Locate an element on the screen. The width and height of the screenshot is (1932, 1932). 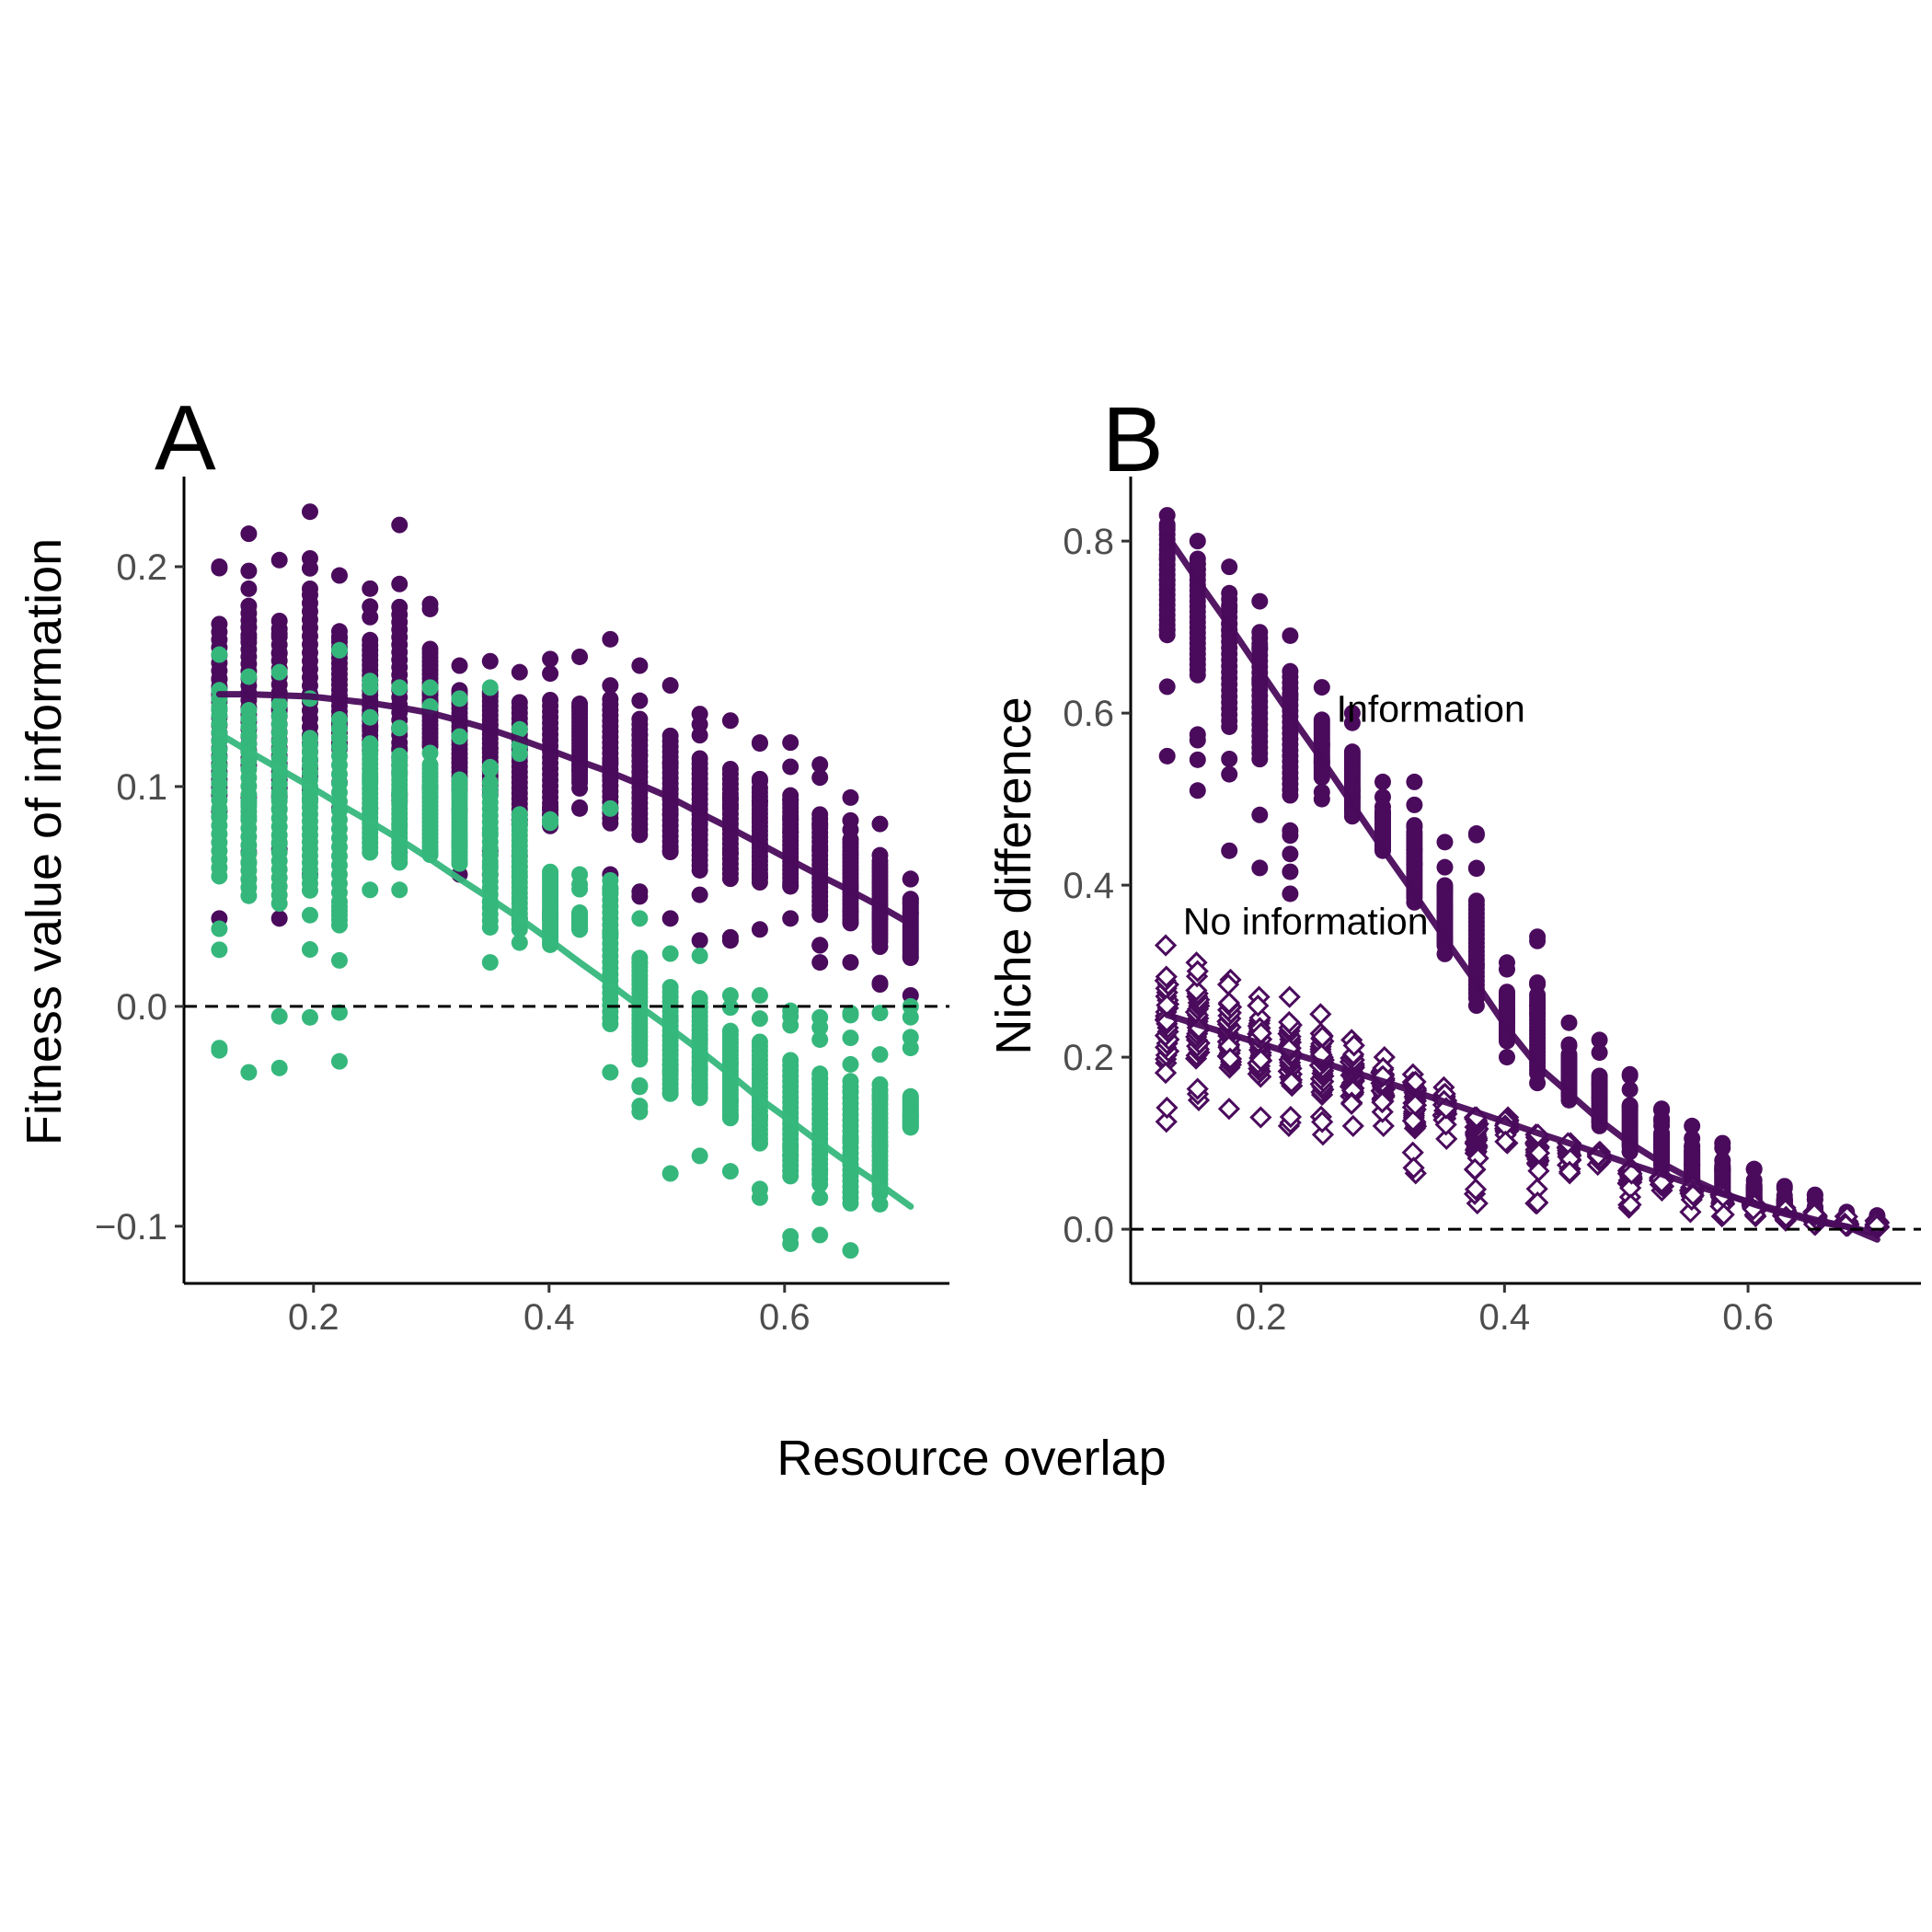
a-y-tick-label: 0.1 is located at coordinates (141, 787).